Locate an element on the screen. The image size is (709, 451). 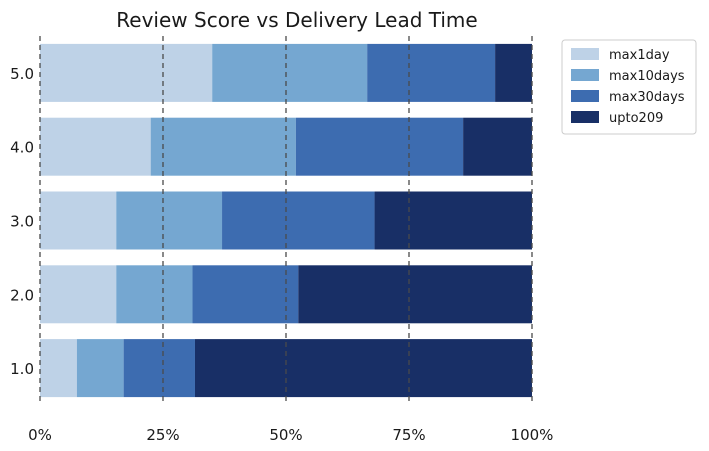
legend: max1day max10days max30days upto209 is located at coordinates (629, 87).